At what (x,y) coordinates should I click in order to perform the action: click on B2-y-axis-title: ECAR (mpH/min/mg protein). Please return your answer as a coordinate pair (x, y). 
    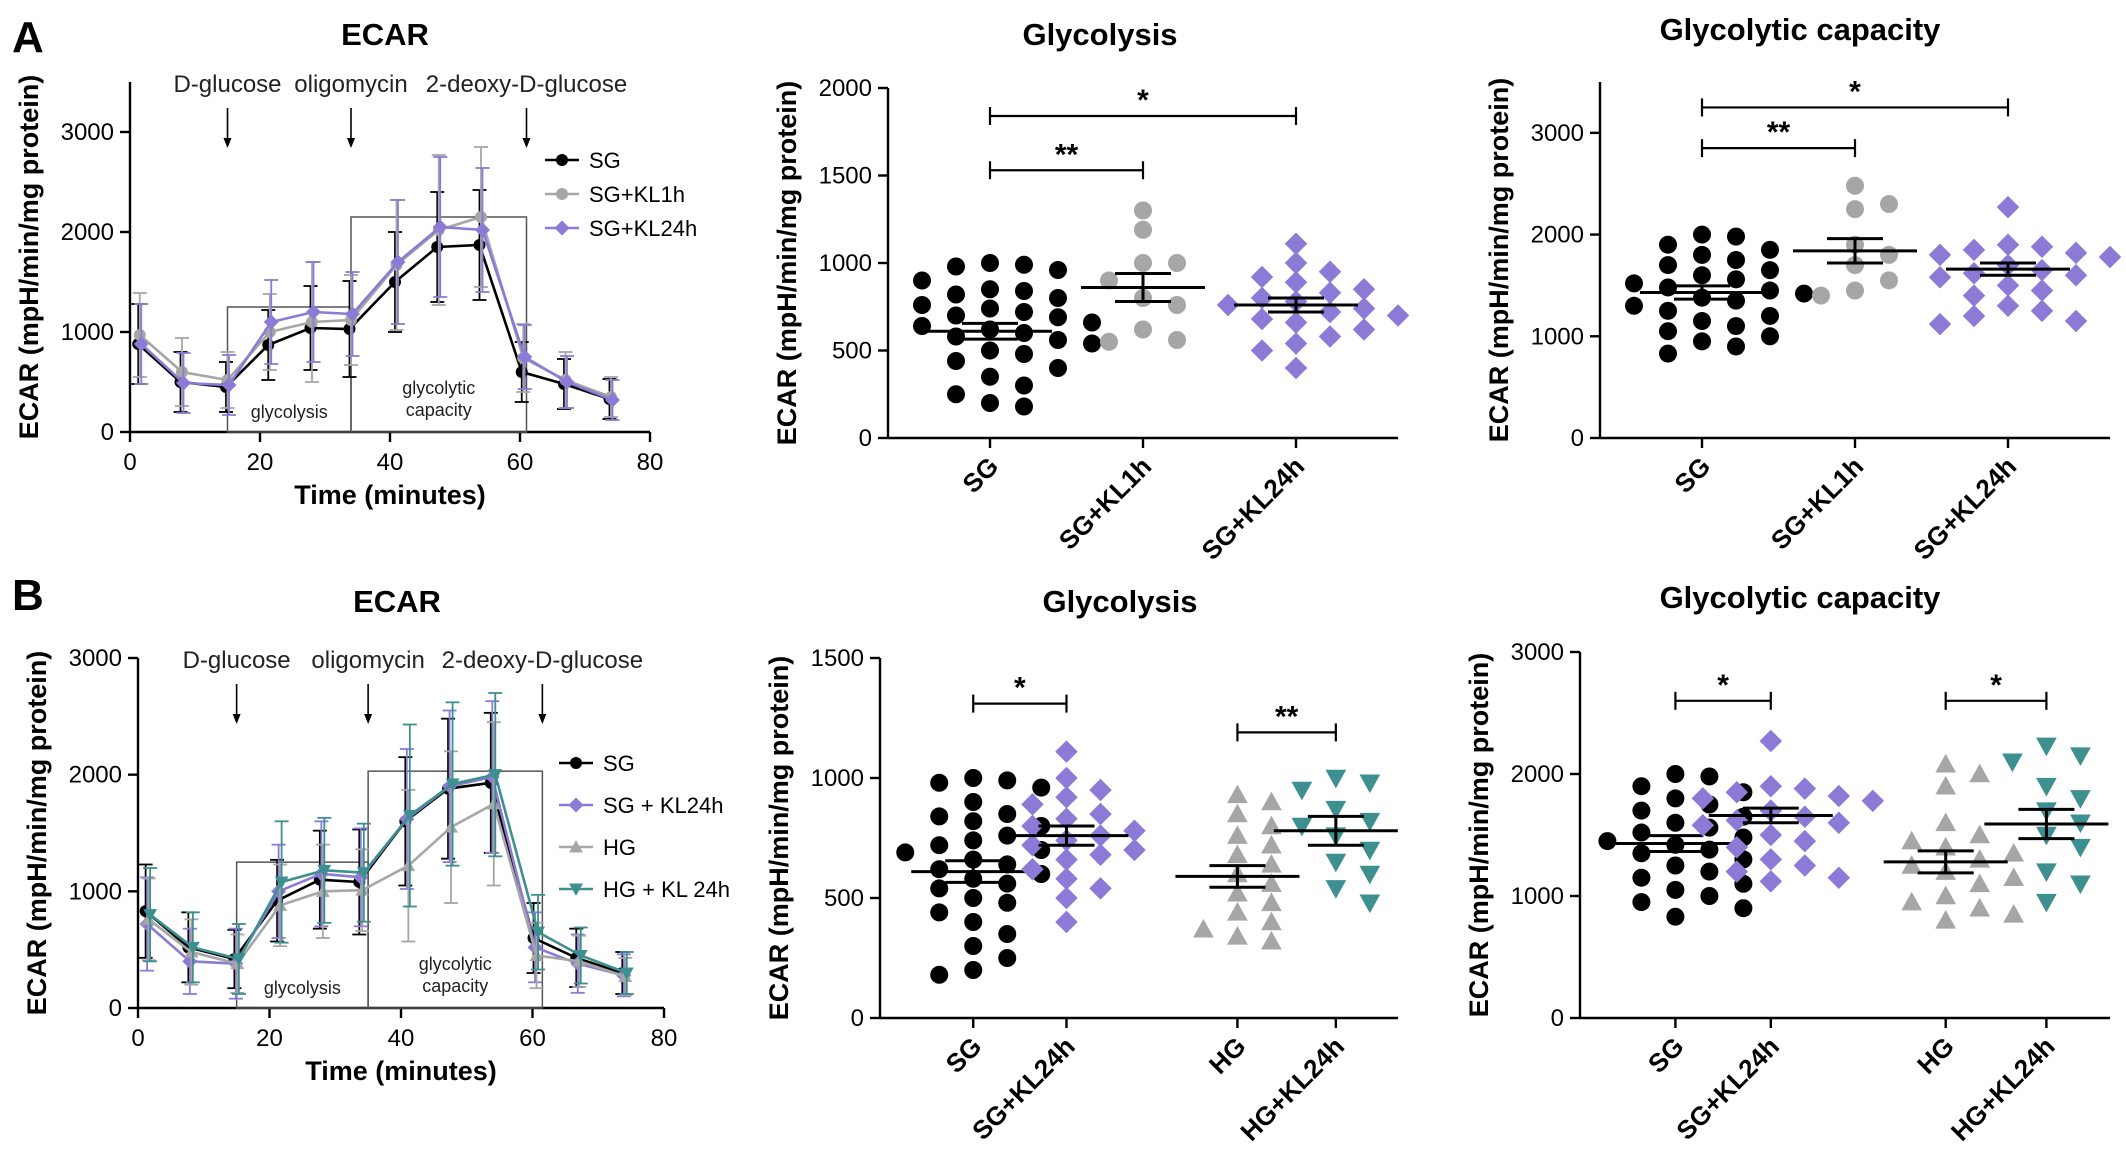
    Looking at the image, I should click on (779, 838).